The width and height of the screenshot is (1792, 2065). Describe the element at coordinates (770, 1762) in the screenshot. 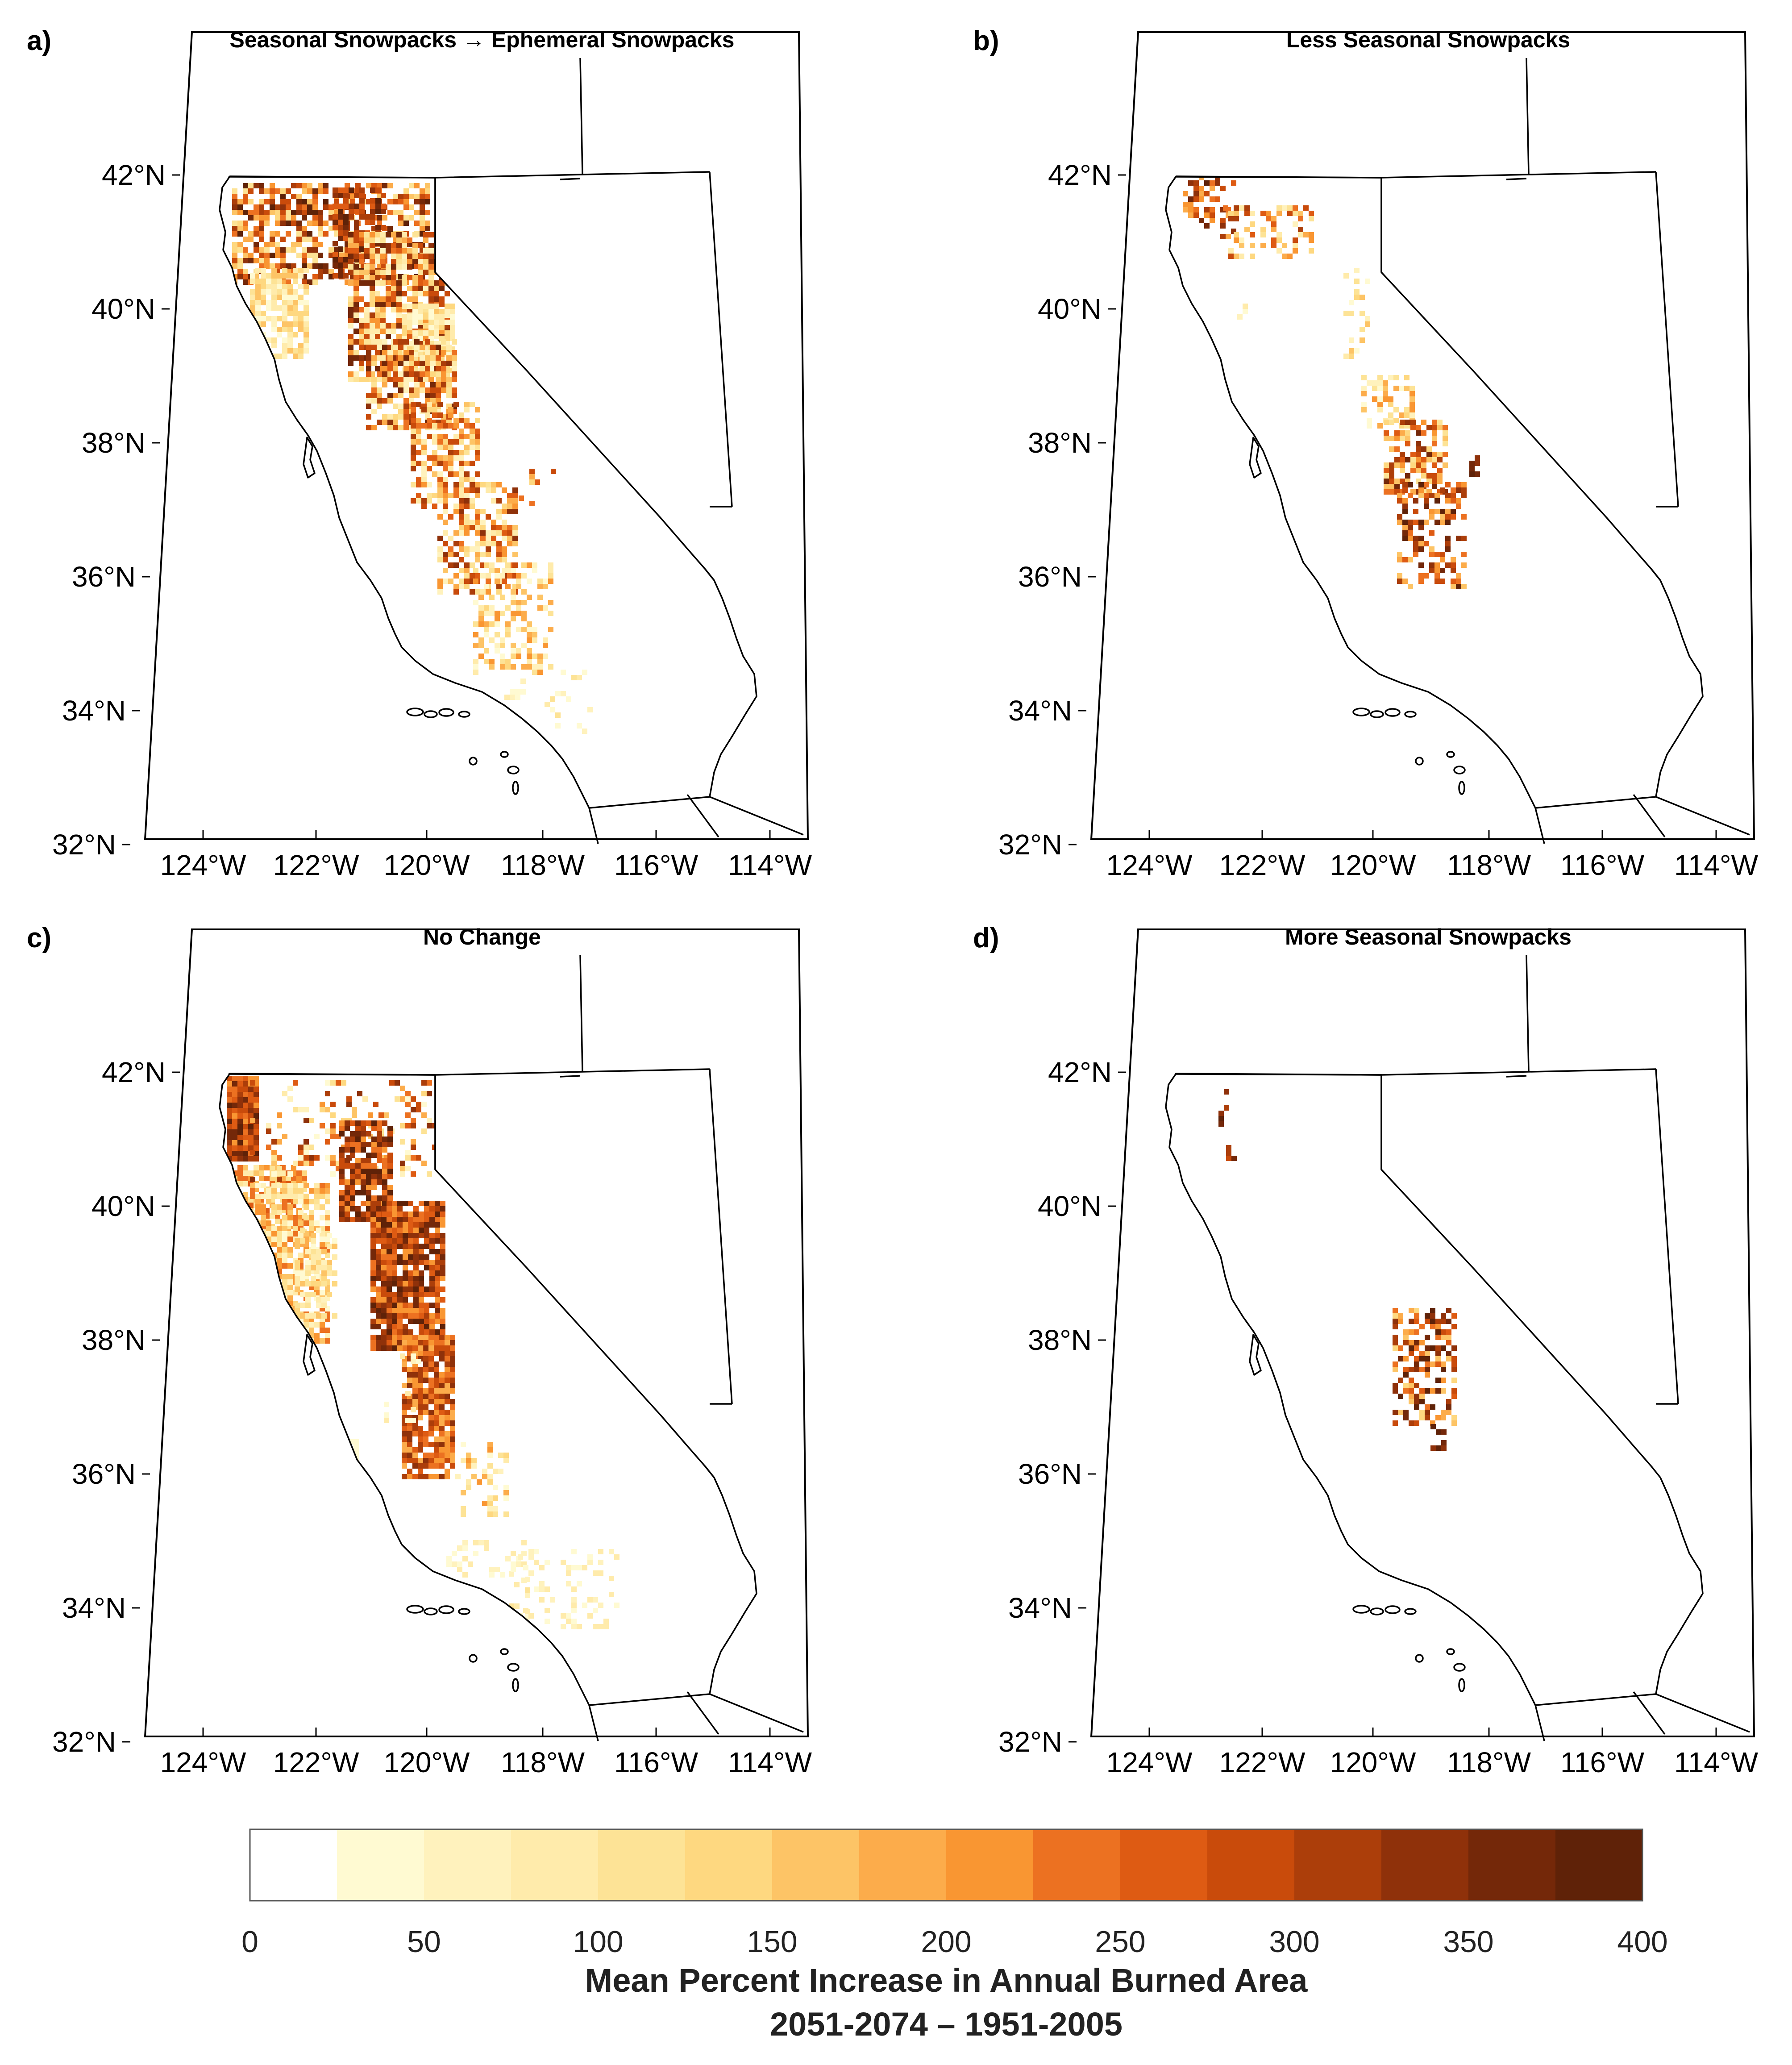

I see `longitude-label: 114°W` at that location.